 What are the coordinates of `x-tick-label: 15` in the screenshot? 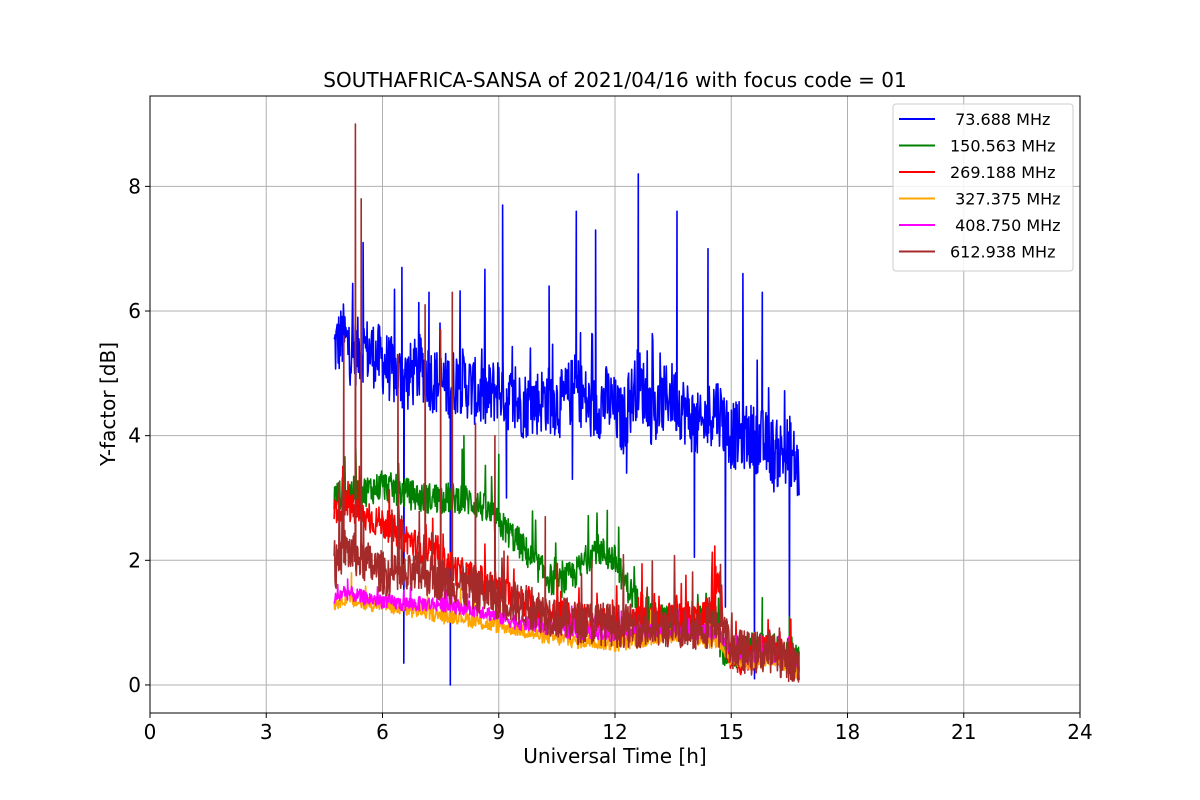 It's located at (731, 732).